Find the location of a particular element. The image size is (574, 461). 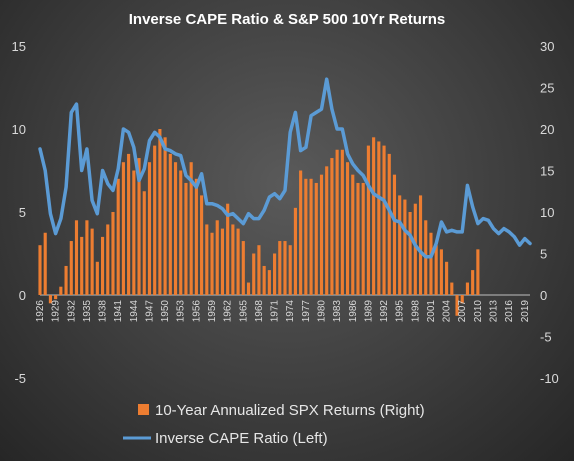

right-tick-label: 10 is located at coordinates (547, 212).